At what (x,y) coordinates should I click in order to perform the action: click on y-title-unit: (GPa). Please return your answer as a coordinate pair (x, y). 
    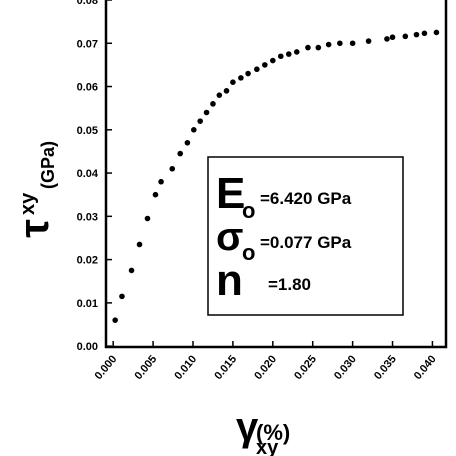
    Looking at the image, I should click on (48, 165).